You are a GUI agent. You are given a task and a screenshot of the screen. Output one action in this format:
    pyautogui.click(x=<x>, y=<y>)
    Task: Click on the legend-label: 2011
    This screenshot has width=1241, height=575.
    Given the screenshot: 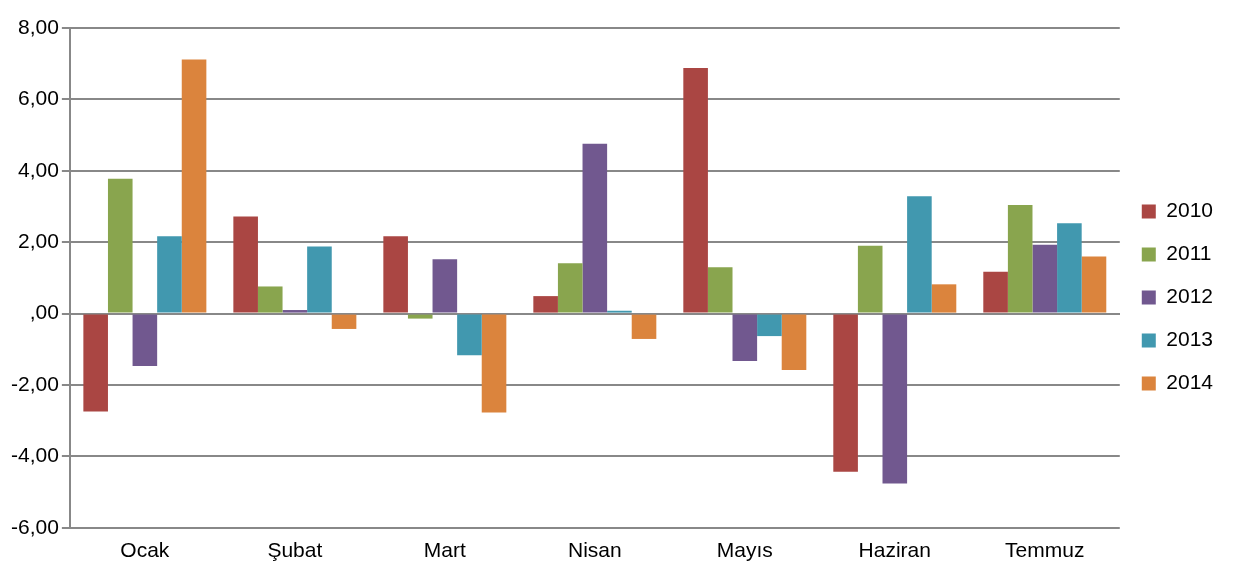 What is the action you would take?
    pyautogui.click(x=1189, y=253)
    